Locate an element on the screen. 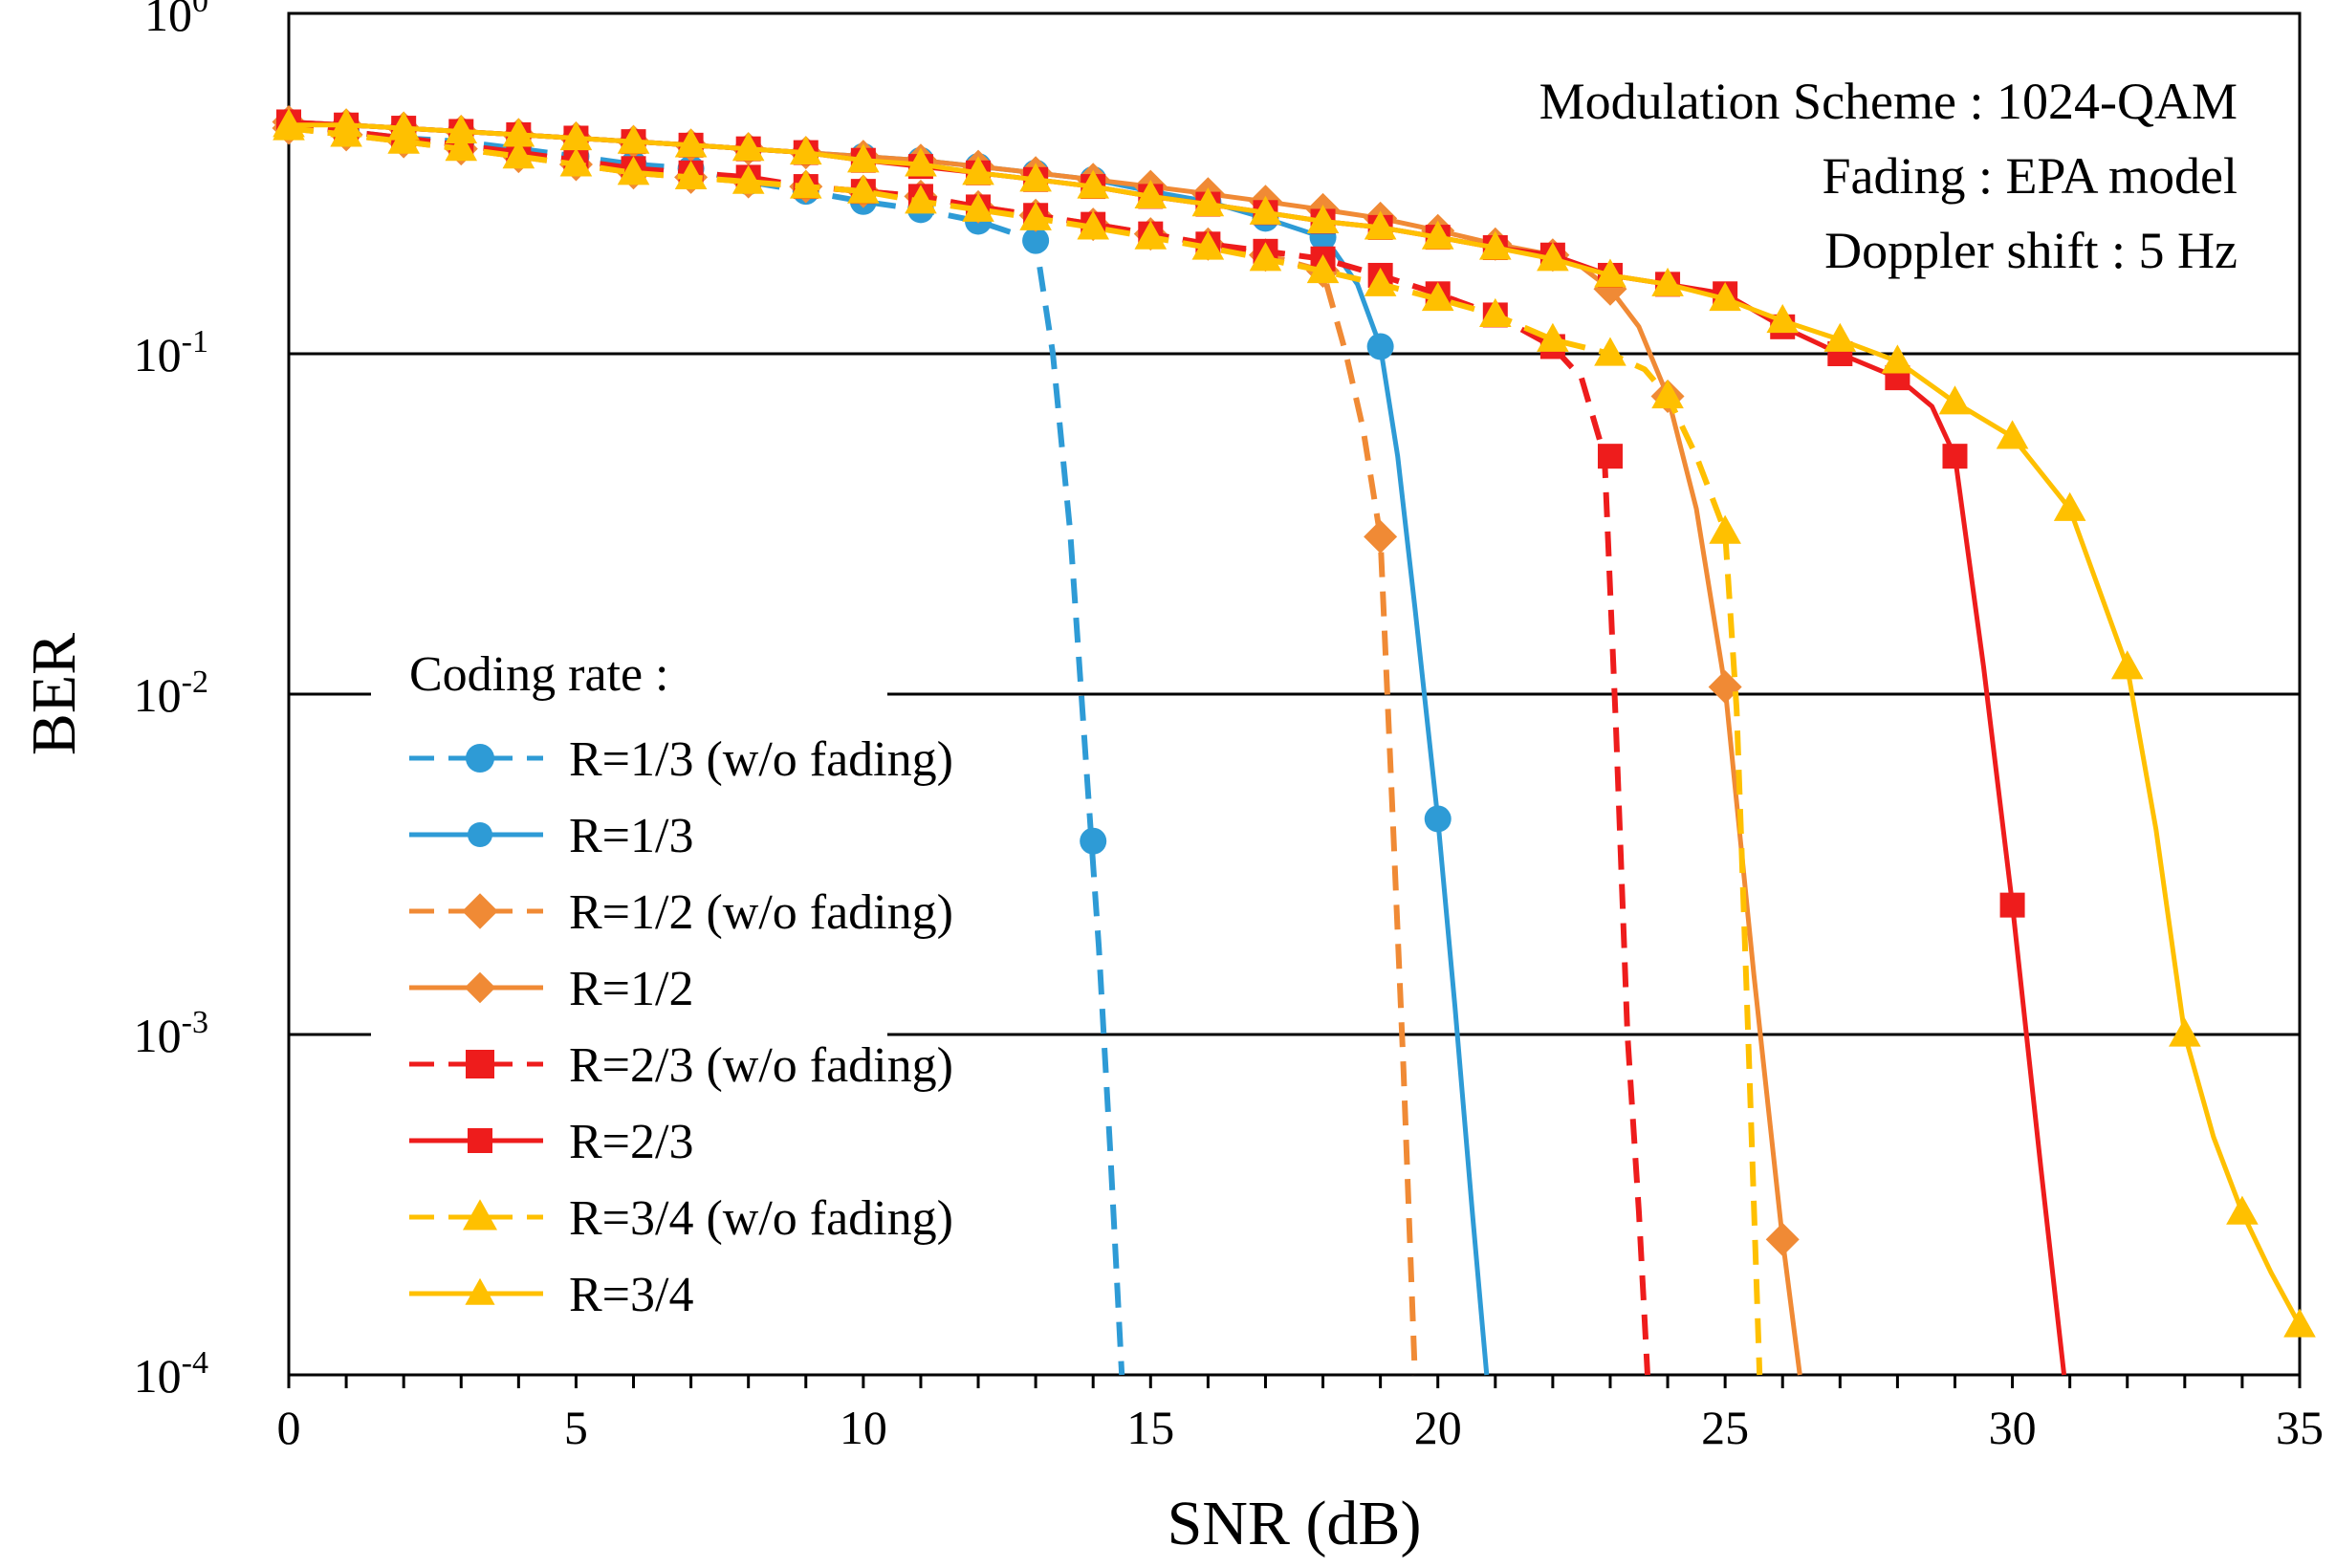 This screenshot has height=1568, width=2336. legend-background is located at coordinates (629, 994).